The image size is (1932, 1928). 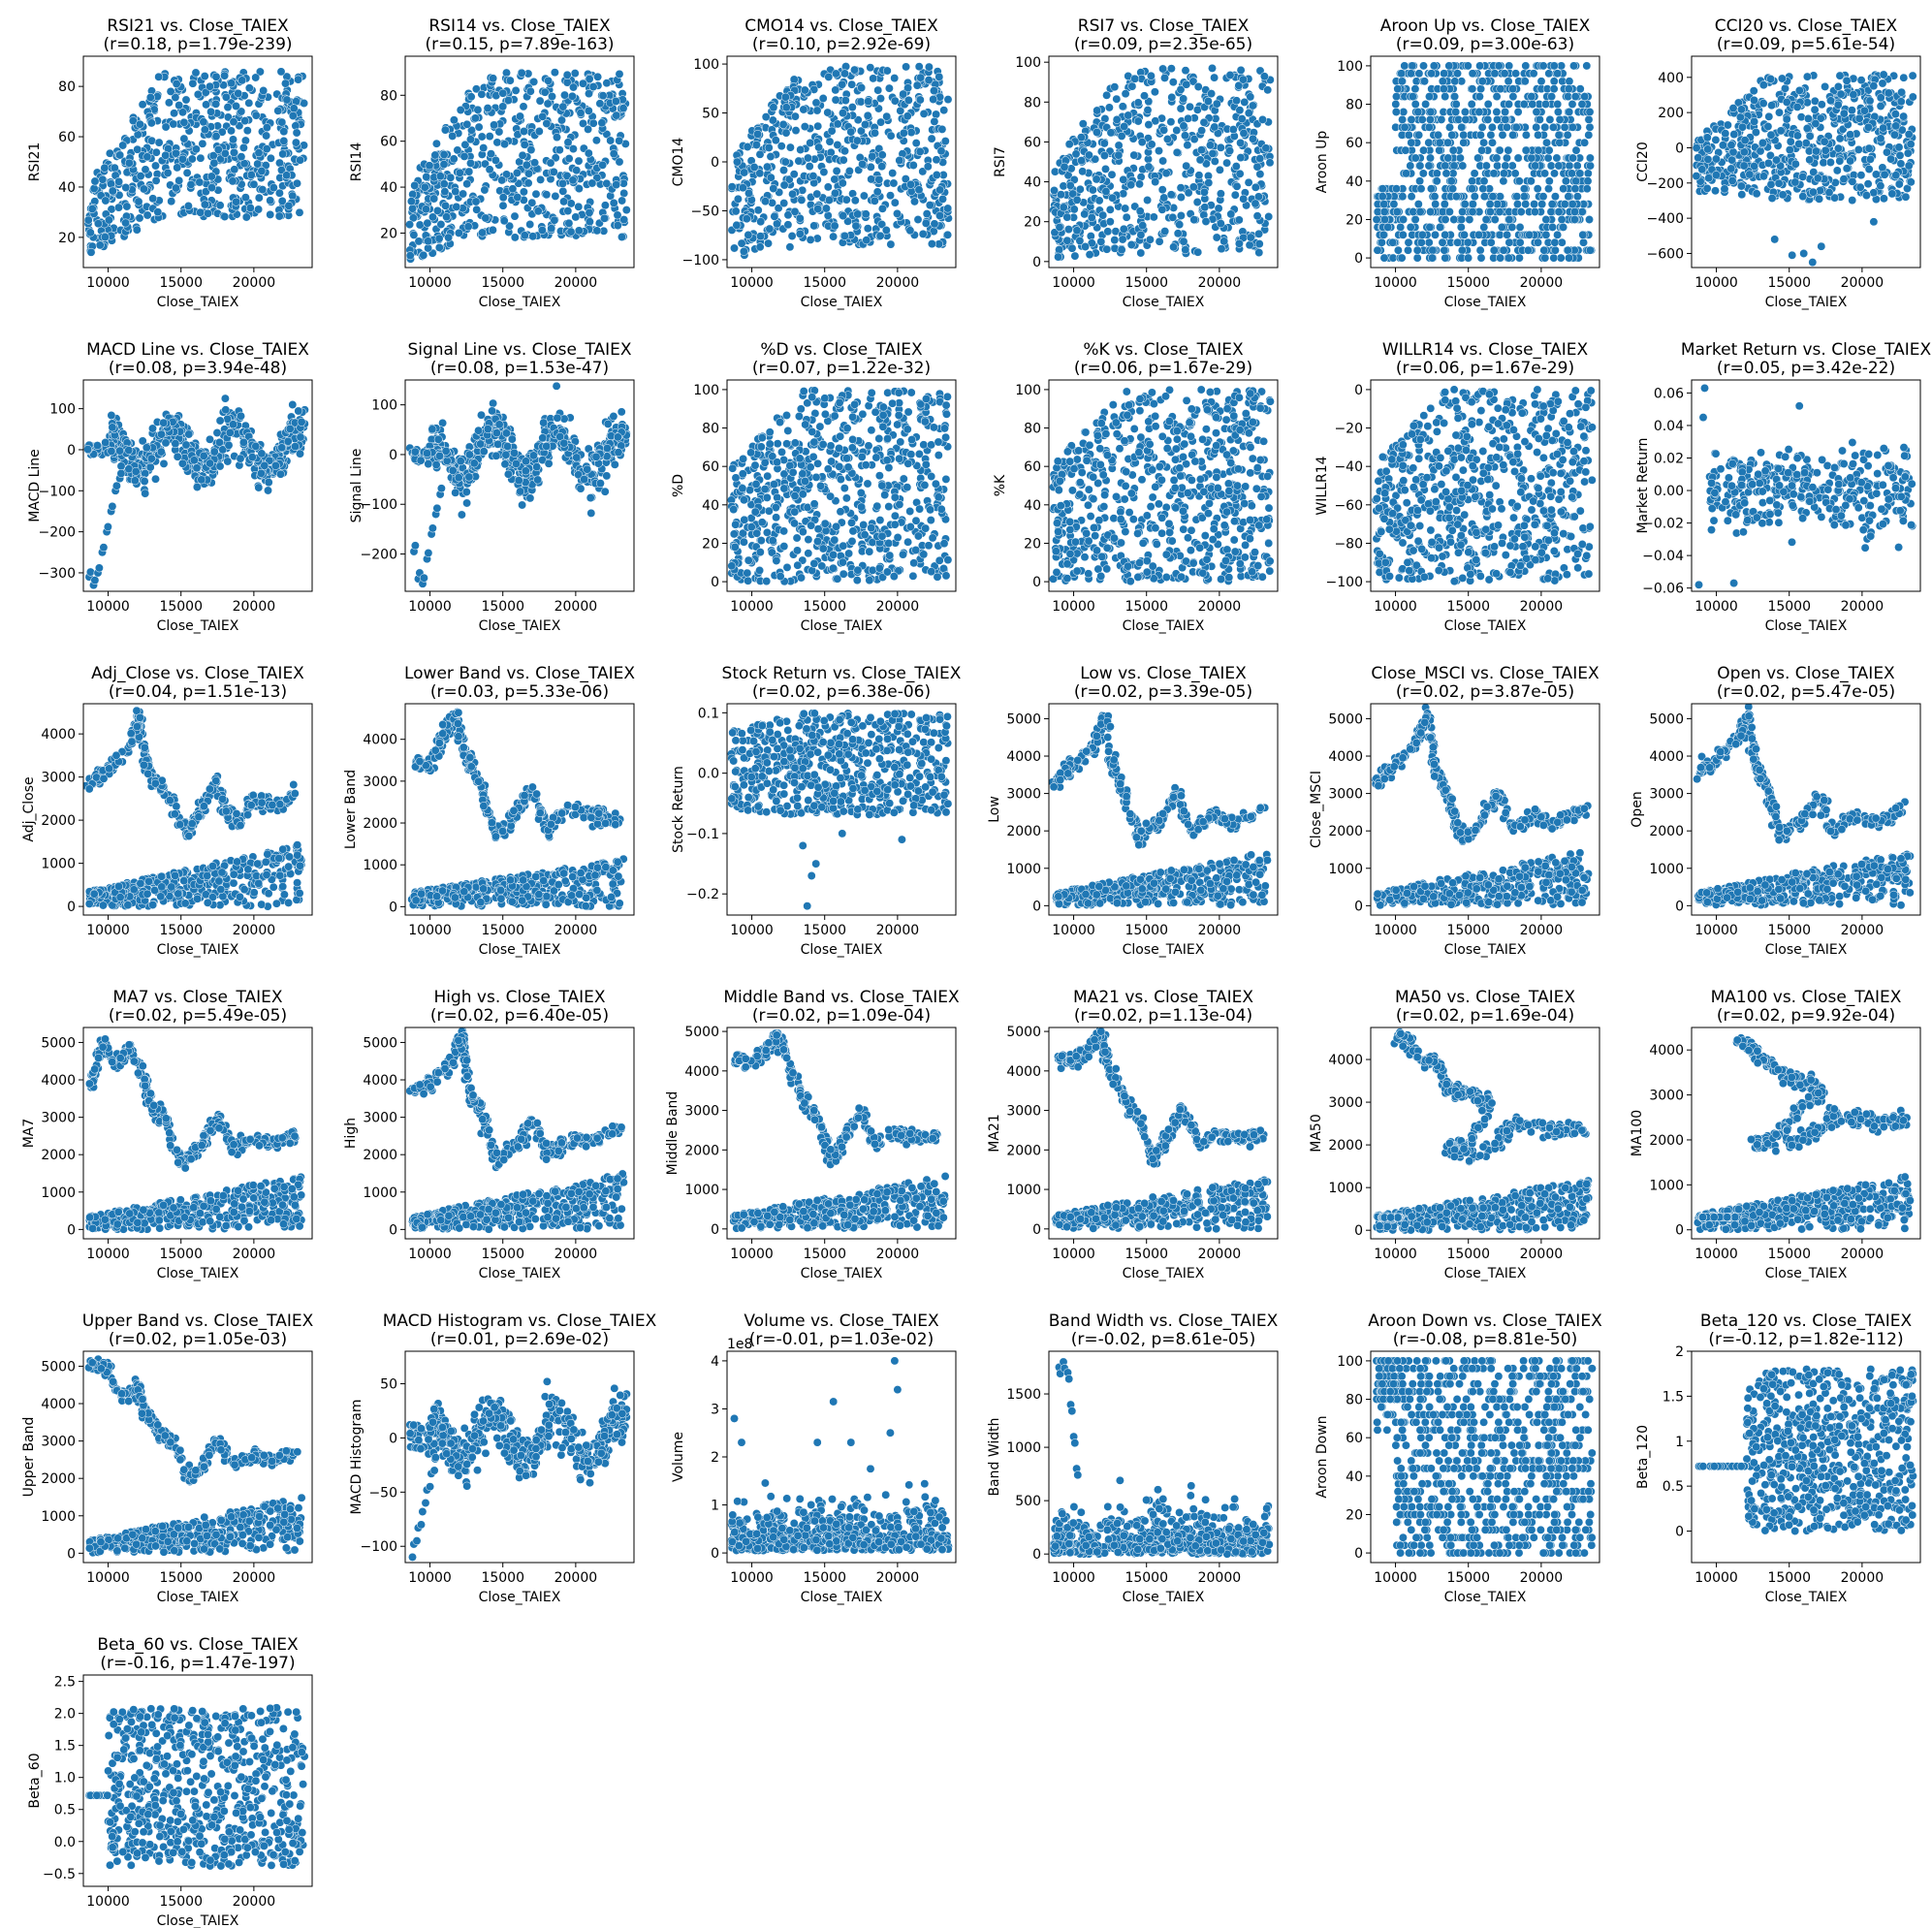 What do you see at coordinates (1485, 302) in the screenshot?
I see `x-axis-label: Close_TAIEX` at bounding box center [1485, 302].